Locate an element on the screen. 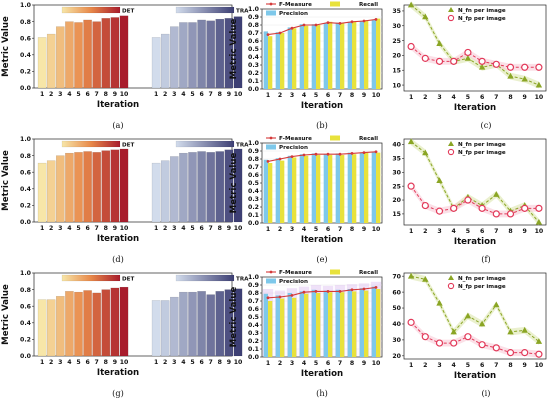  legend-label: TRA is located at coordinates (242, 280).